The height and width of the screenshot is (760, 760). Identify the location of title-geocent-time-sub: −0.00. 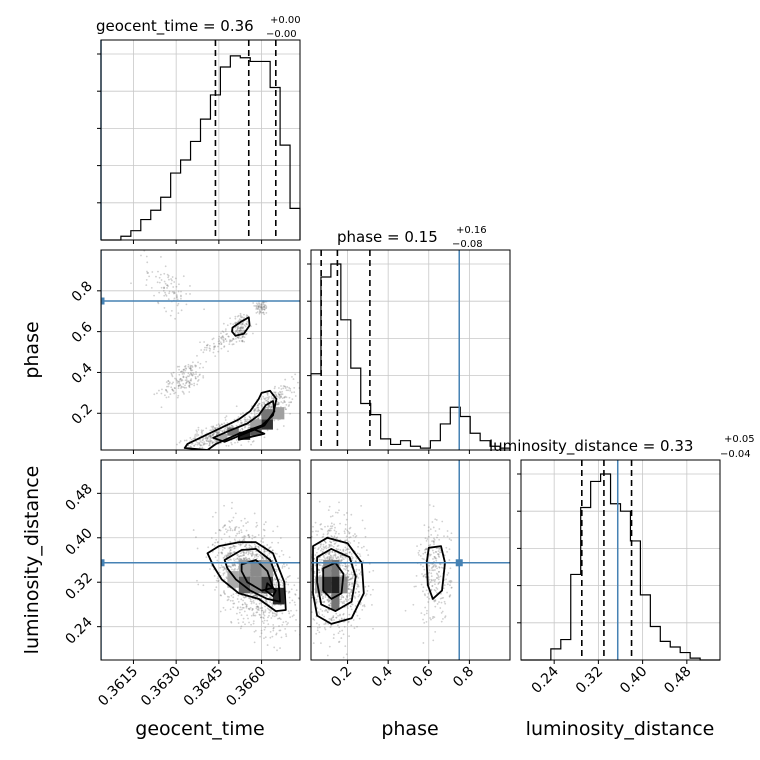
(281, 34).